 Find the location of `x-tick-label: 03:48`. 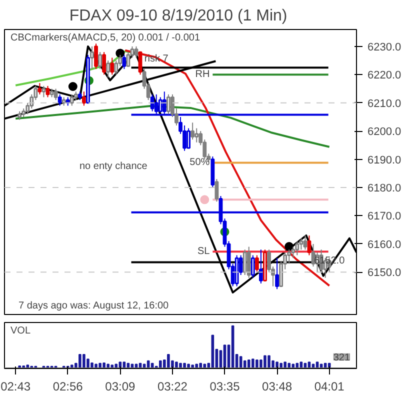

x-tick-label: 03:48 is located at coordinates (277, 387).